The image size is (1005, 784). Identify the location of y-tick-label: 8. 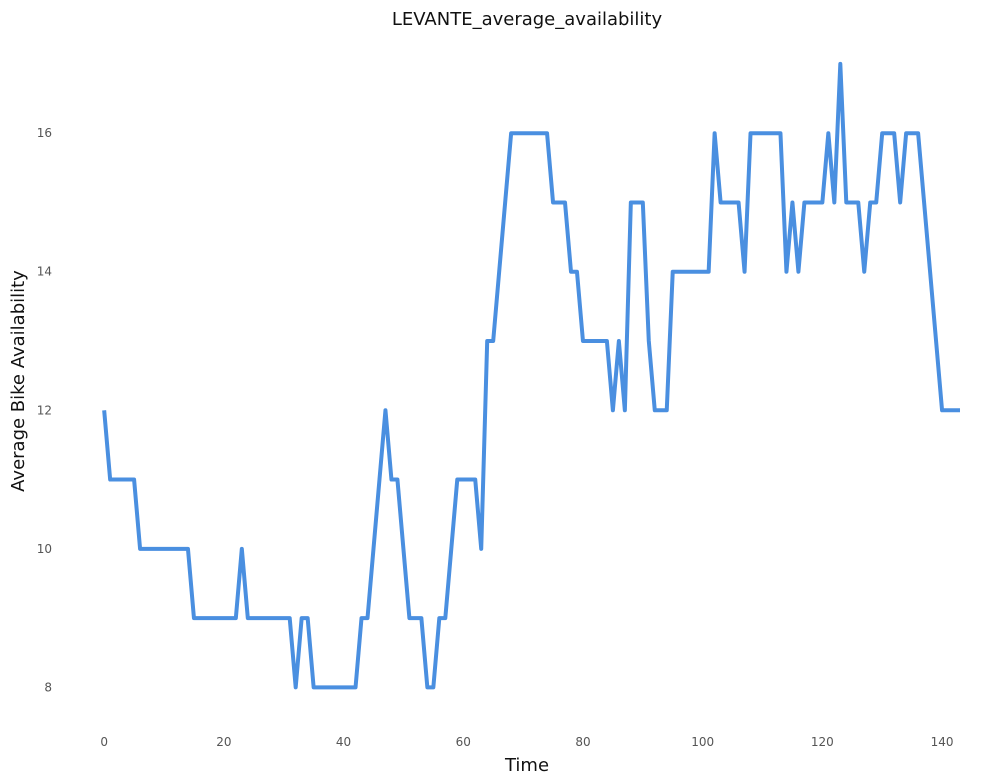
(48, 687).